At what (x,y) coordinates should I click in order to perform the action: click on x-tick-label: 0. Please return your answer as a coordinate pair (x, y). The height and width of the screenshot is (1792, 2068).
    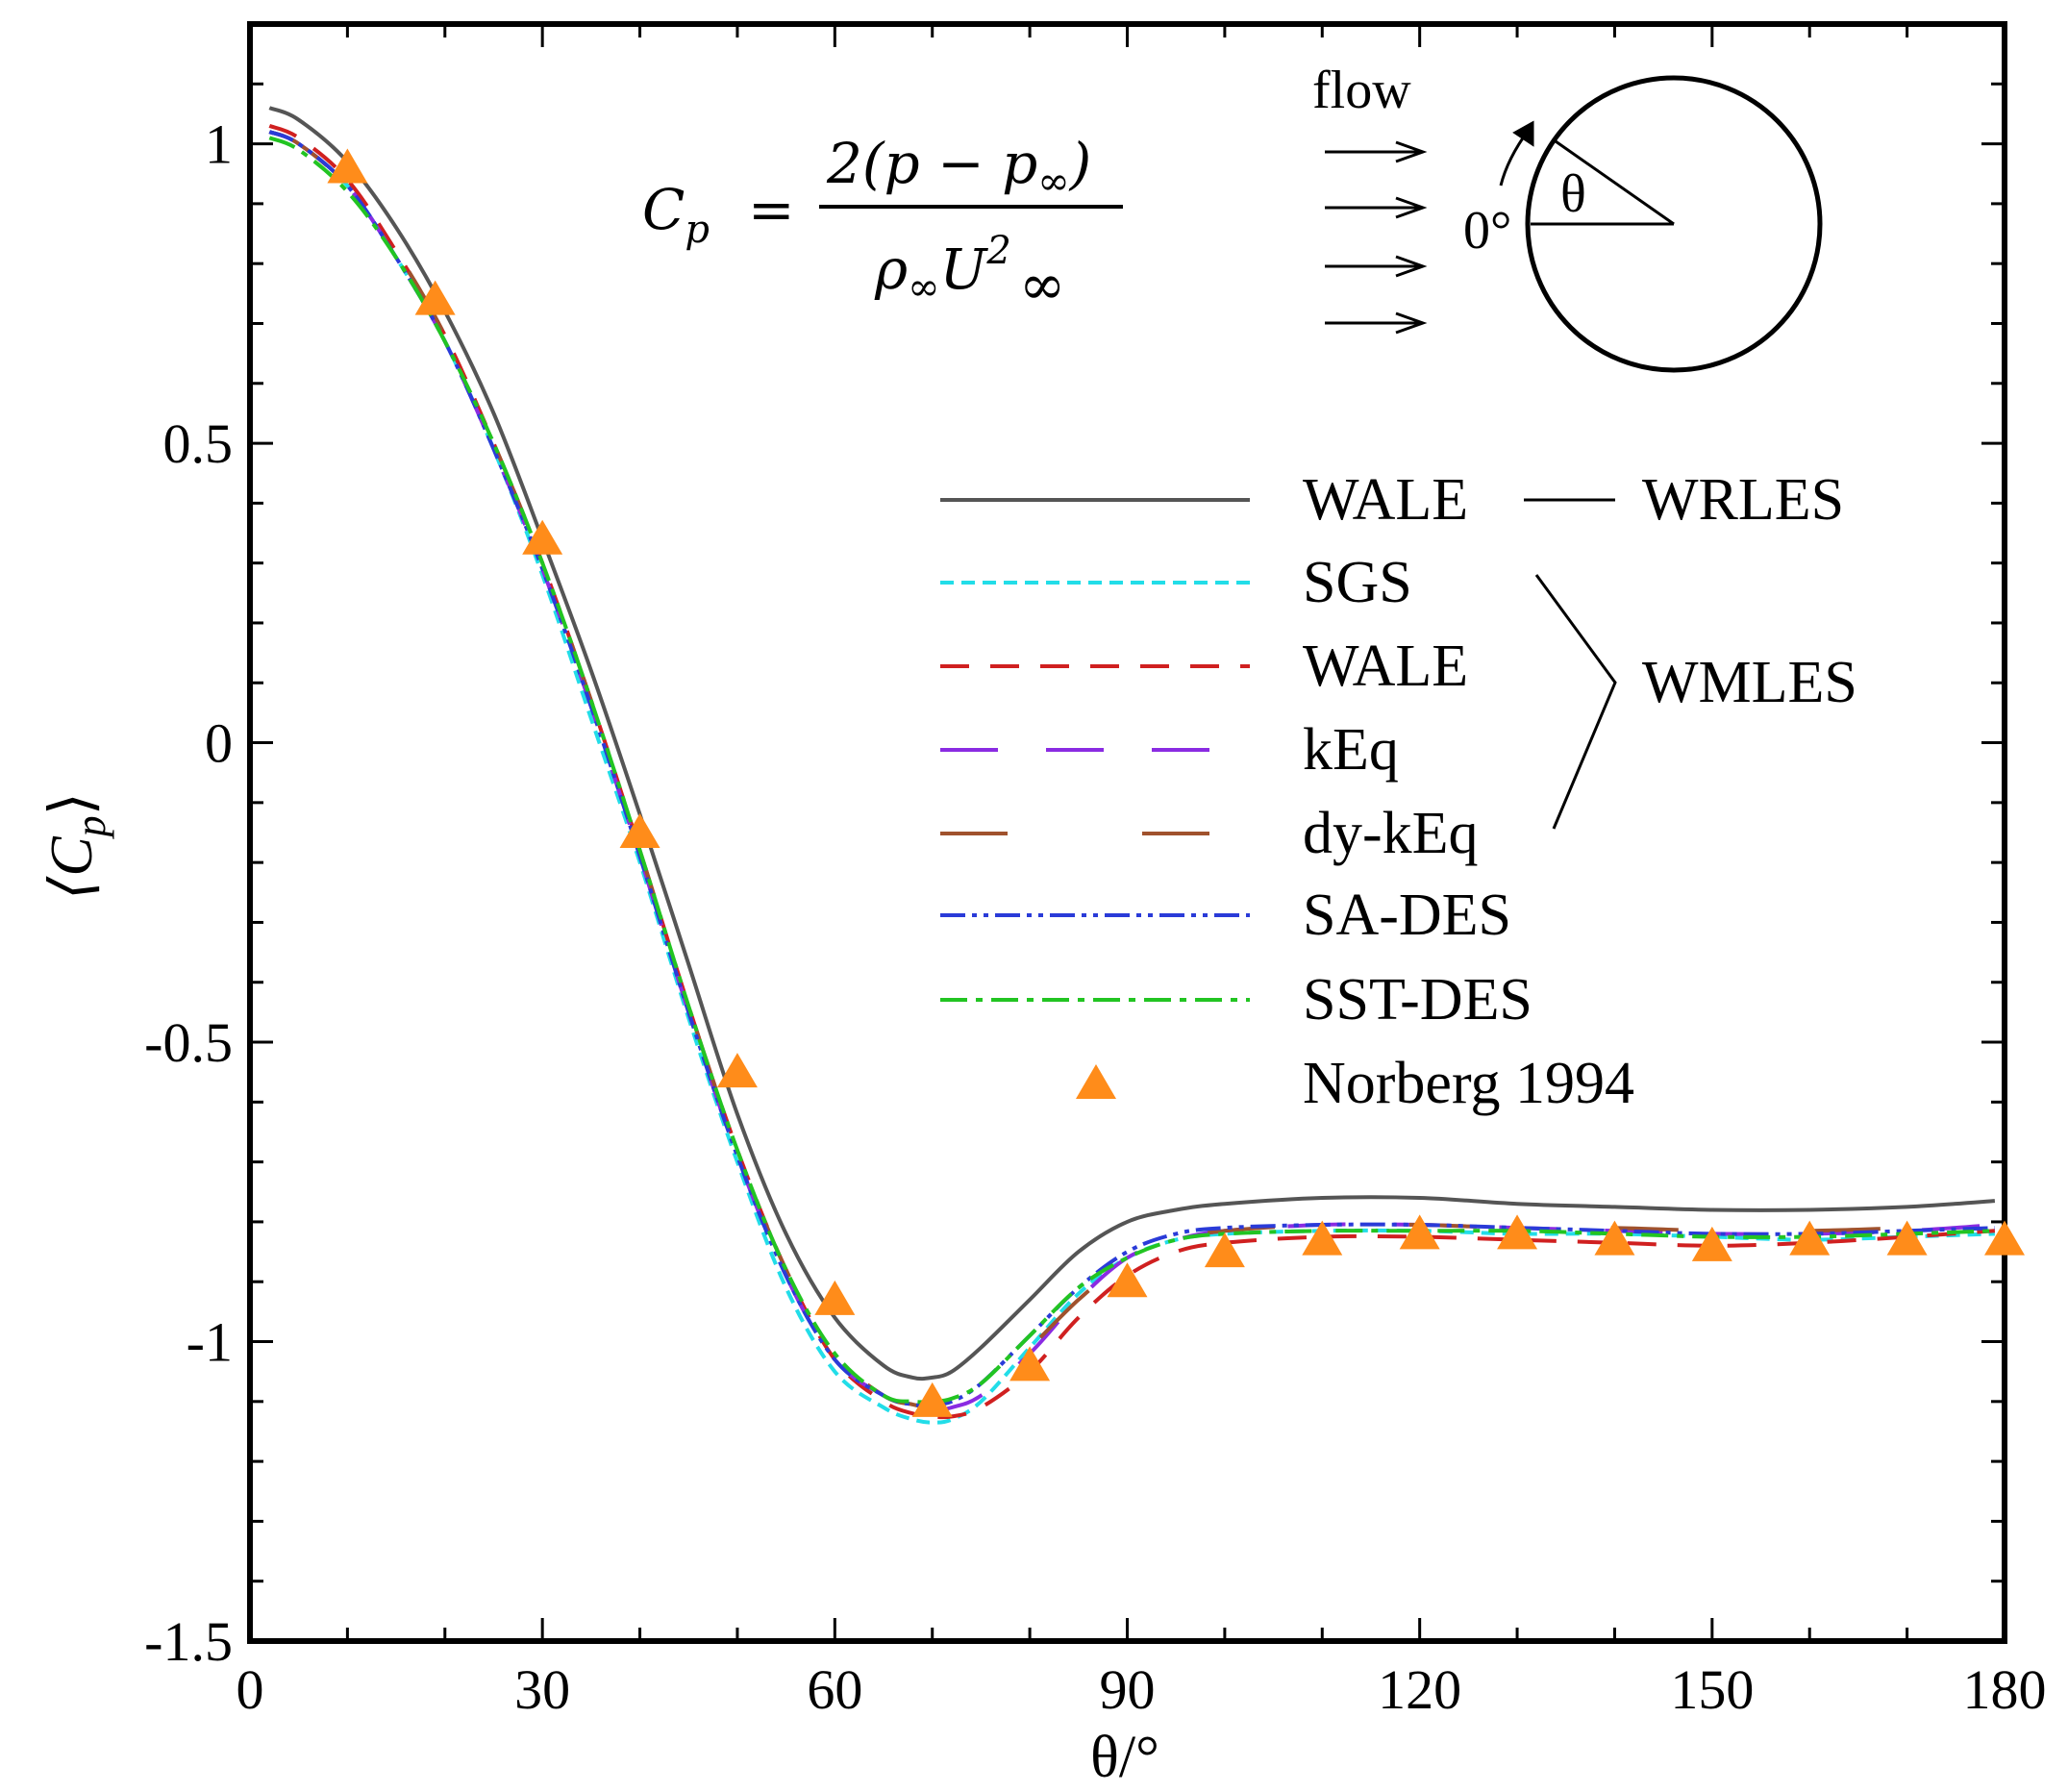
    Looking at the image, I should click on (251, 1689).